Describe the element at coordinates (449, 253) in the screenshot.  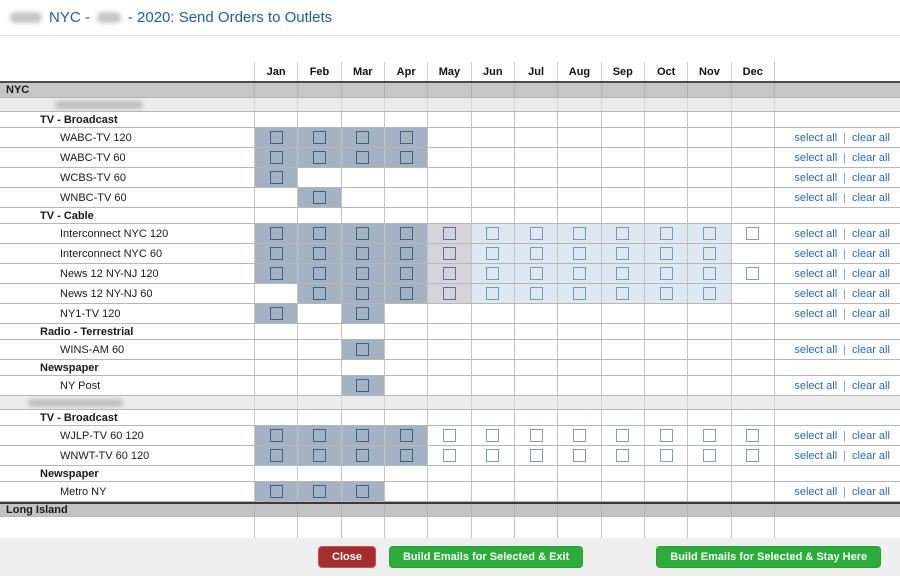
I see `checkbox-interconnect-nyc-60-may` at that location.